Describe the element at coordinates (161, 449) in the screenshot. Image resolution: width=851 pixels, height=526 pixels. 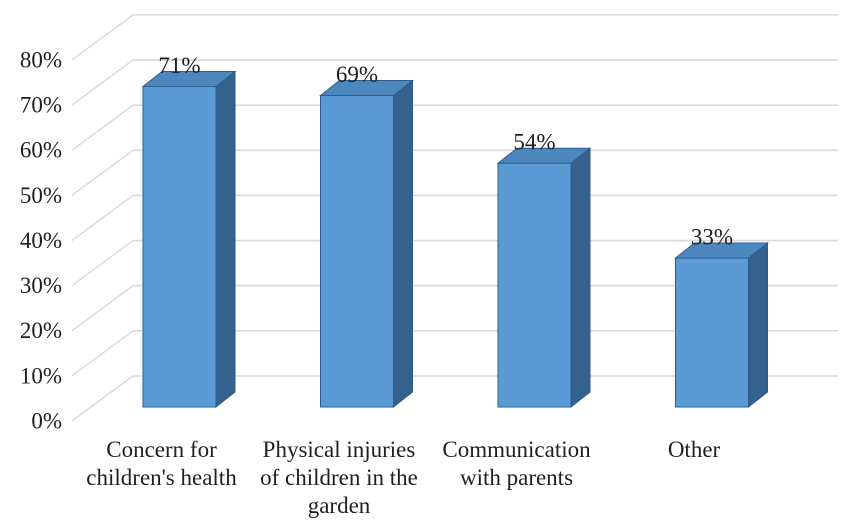
I see `x-category-label-line: Concern for` at that location.